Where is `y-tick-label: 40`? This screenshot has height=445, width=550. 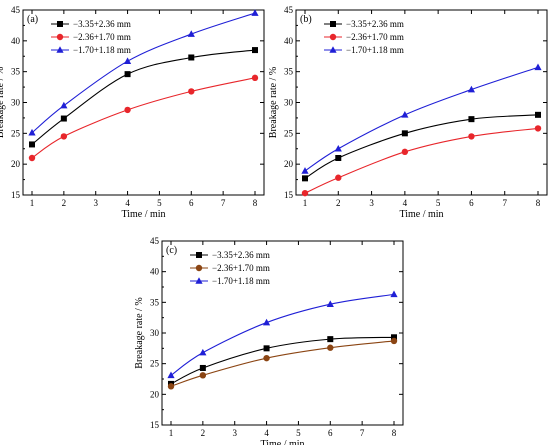 y-tick-label: 40 is located at coordinates (289, 41).